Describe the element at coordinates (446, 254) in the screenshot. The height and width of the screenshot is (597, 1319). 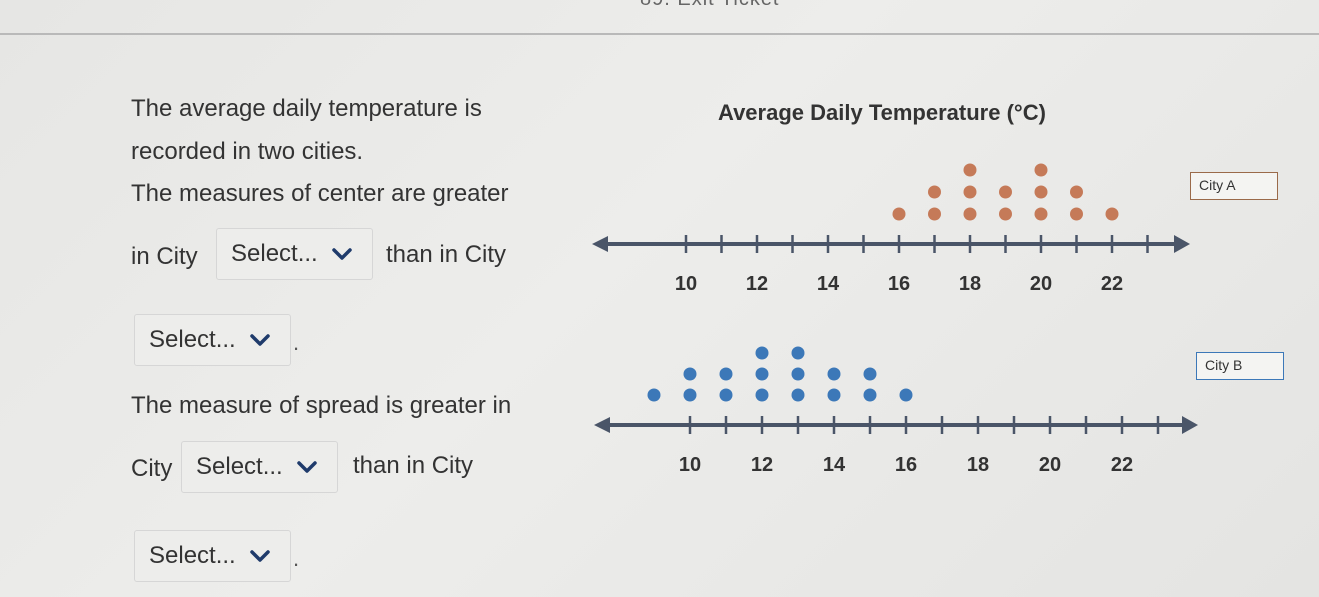
I see `than-in-city-label-1: than in City` at that location.